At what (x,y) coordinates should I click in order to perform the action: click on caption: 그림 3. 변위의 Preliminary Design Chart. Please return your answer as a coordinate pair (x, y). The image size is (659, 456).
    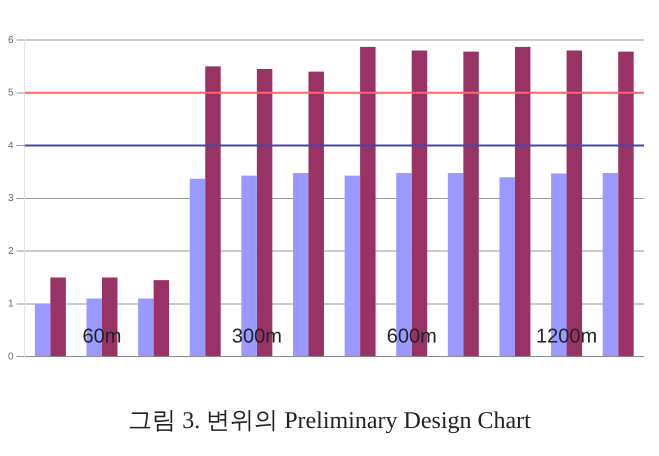
    Looking at the image, I should click on (329, 421).